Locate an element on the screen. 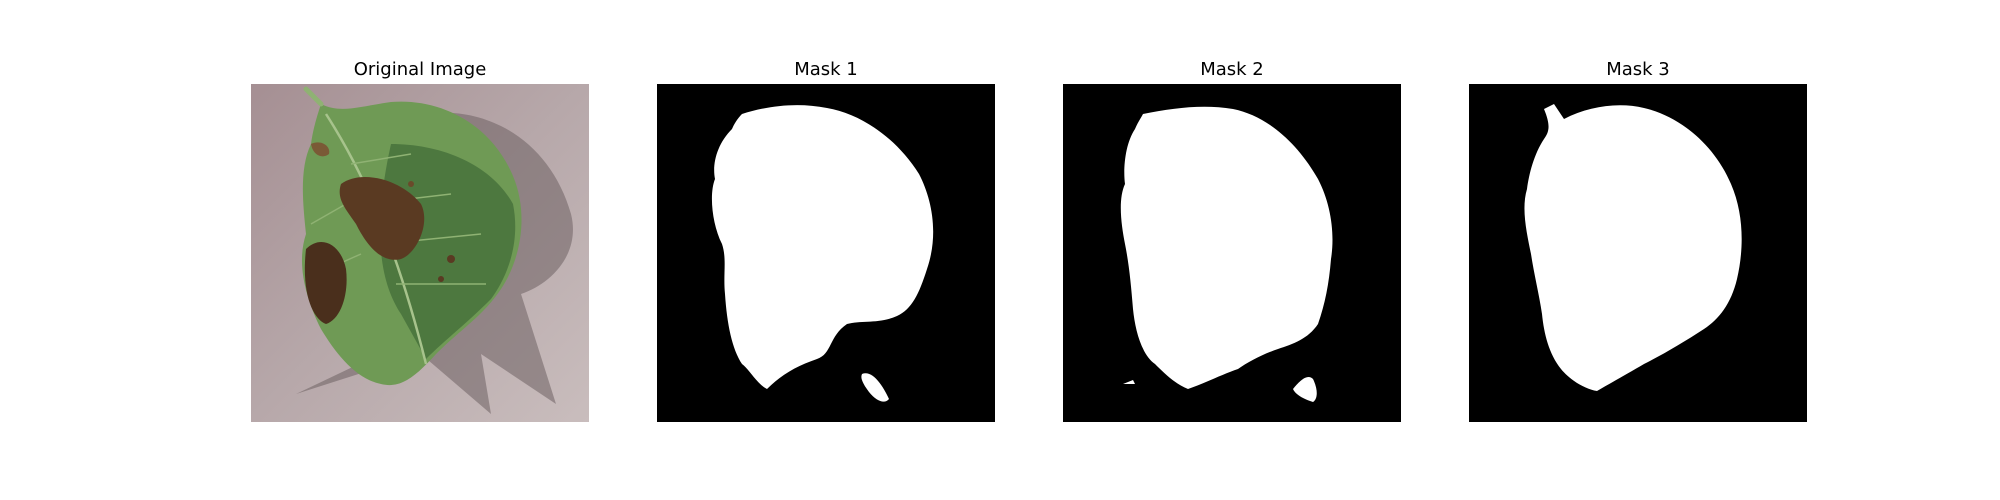  leaf-photo is located at coordinates (420, 253).